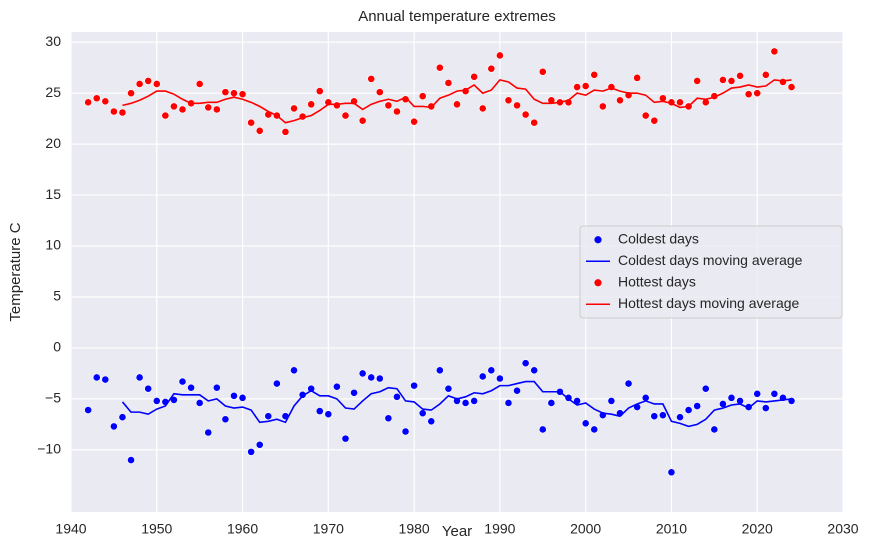 The image size is (871, 550). I want to click on y-tick-label: 10, so click(53, 245).